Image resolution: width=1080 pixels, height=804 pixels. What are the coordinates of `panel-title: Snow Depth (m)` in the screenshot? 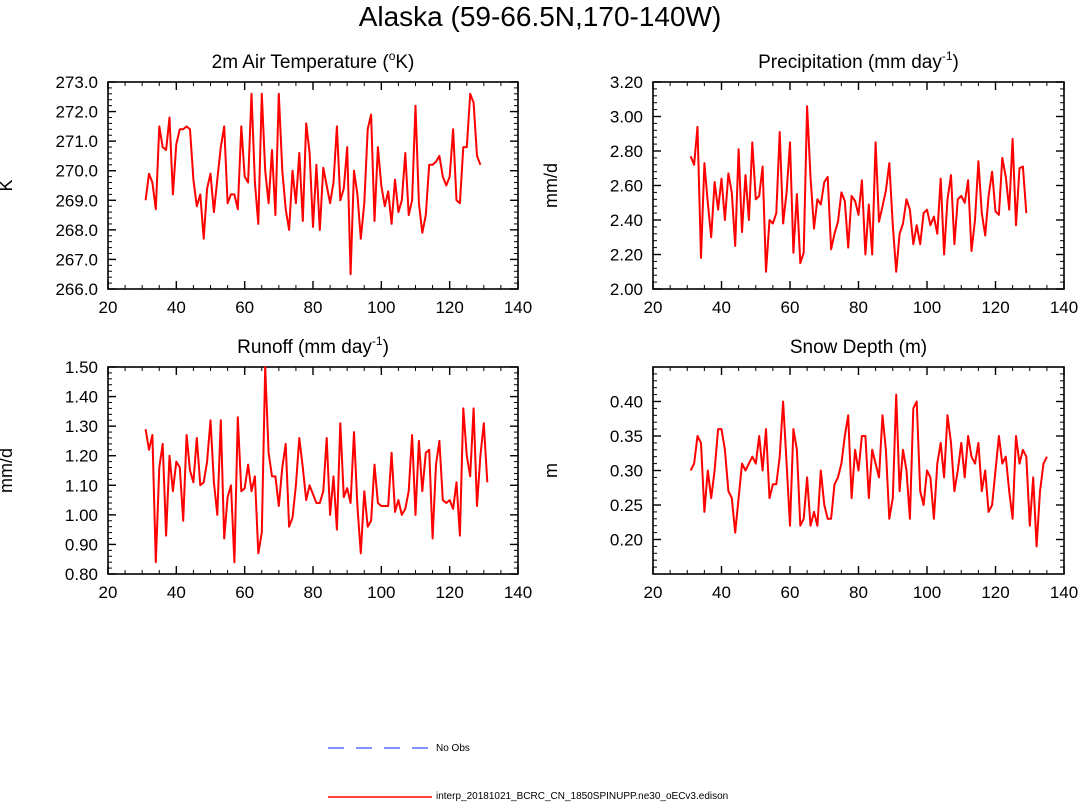 It's located at (858, 347).